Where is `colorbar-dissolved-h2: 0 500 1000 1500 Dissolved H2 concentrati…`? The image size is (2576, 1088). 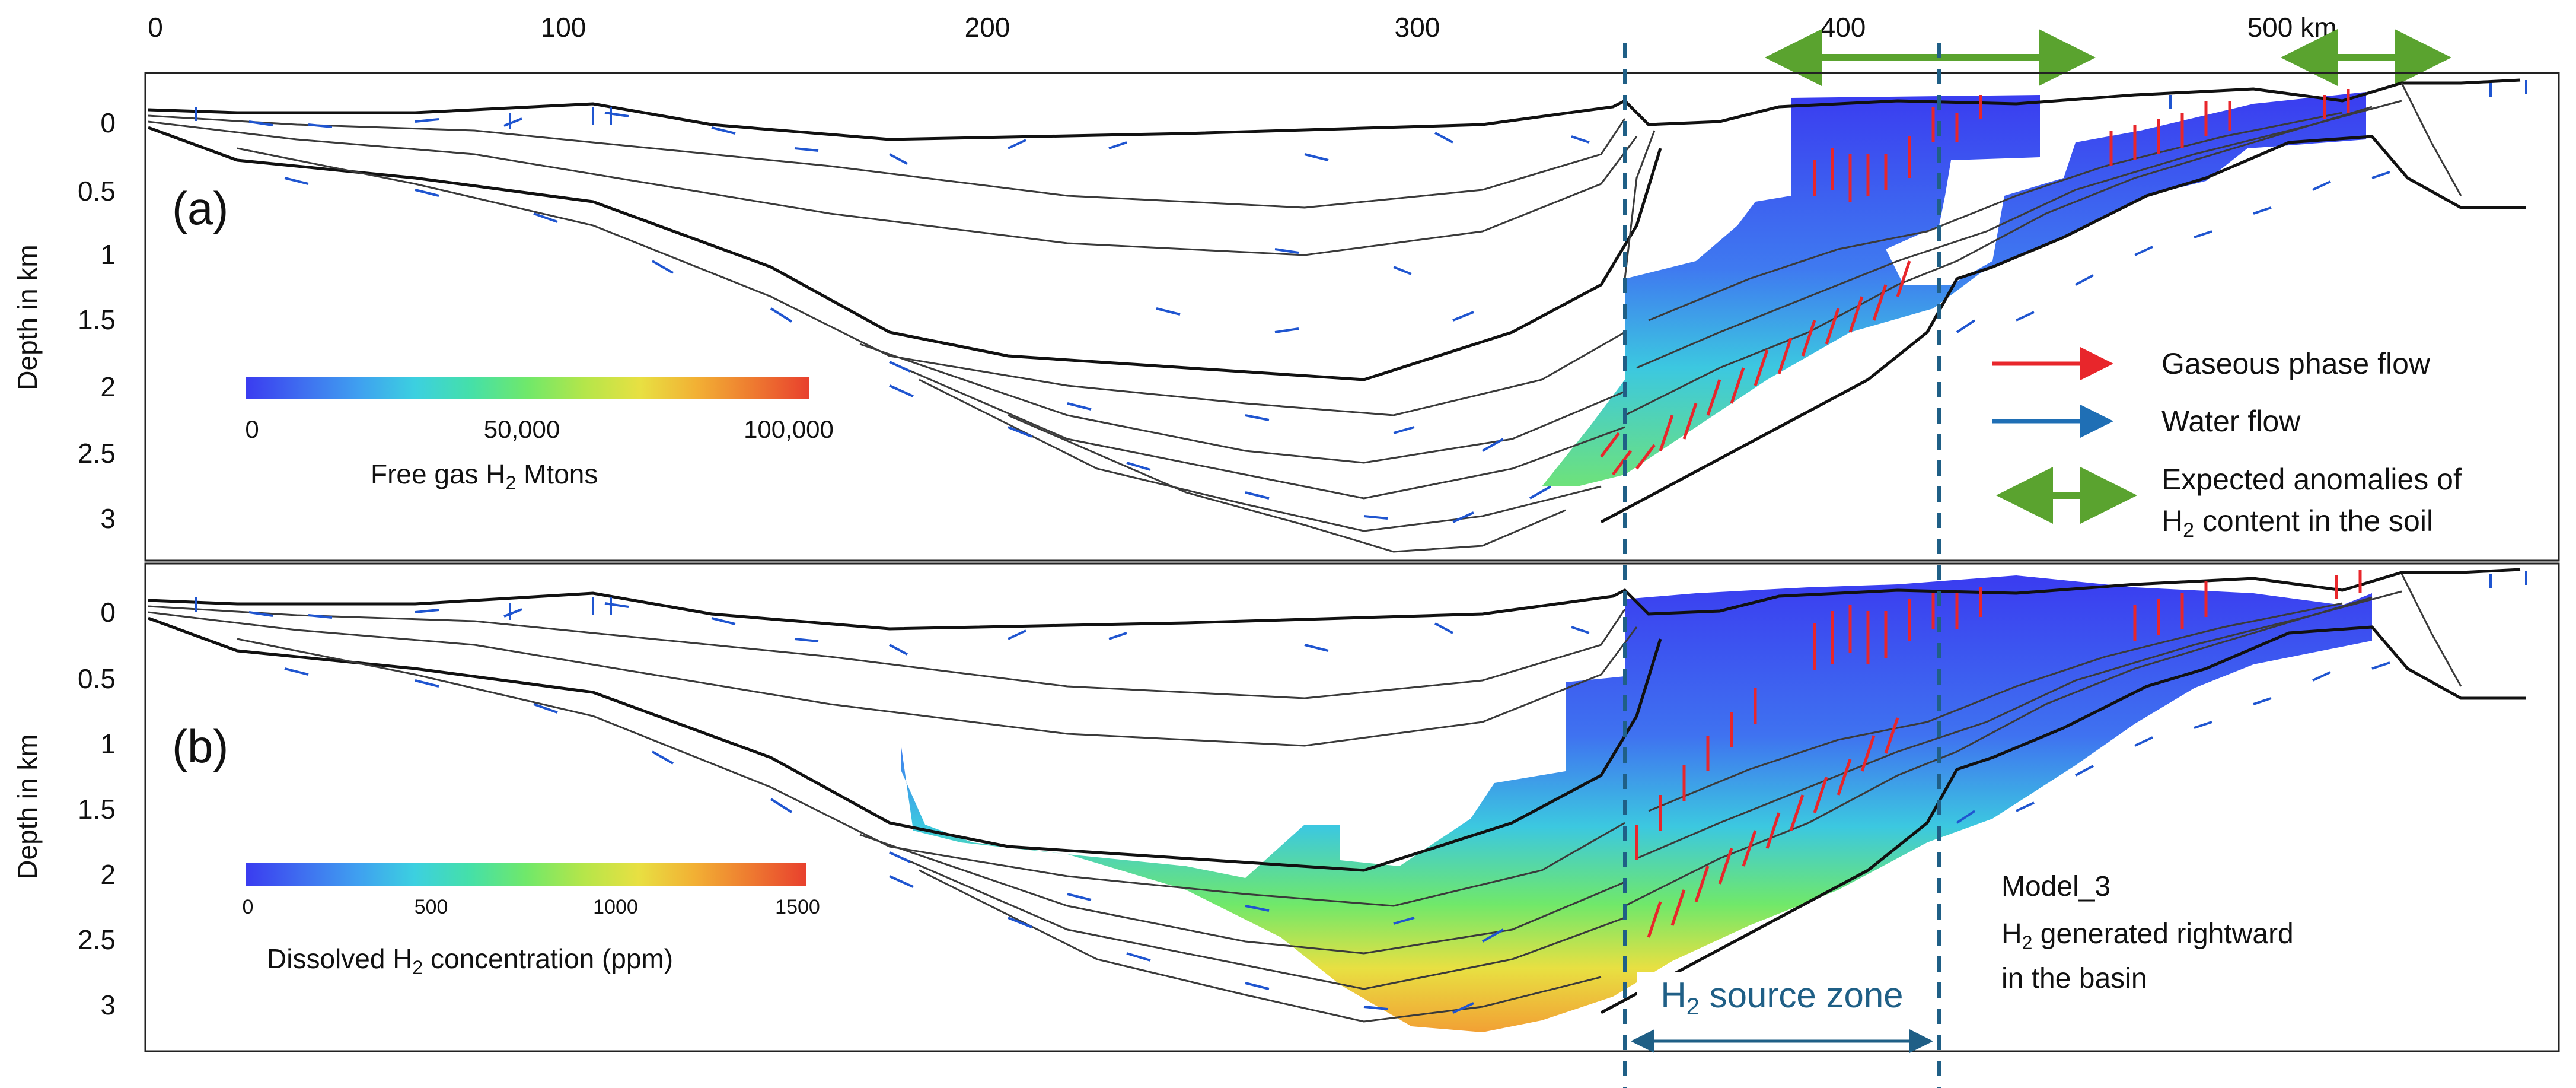 colorbar-dissolved-h2: 0 500 1000 1500 Dissolved H2 concentrati… is located at coordinates (531, 920).